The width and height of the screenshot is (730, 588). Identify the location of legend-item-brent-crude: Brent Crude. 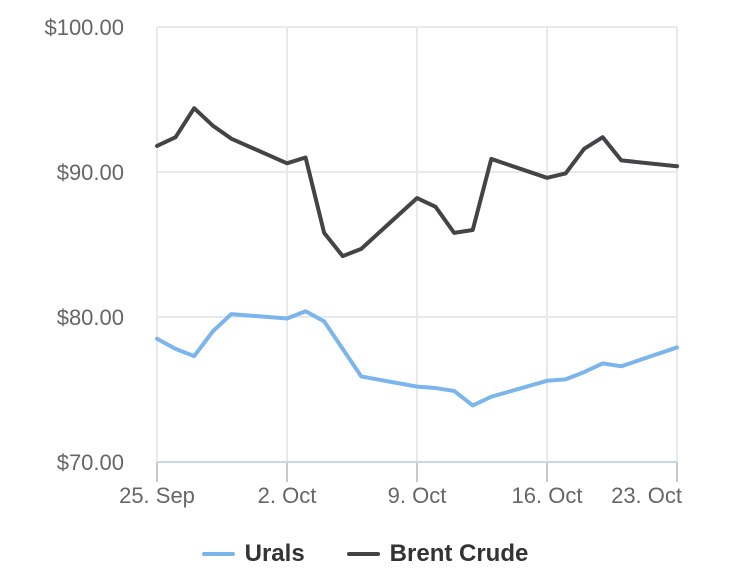
(437, 554).